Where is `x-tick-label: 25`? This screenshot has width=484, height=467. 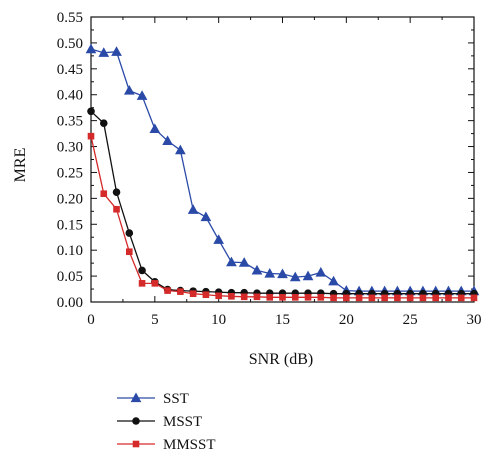
x-tick-label: 25 is located at coordinates (410, 320).